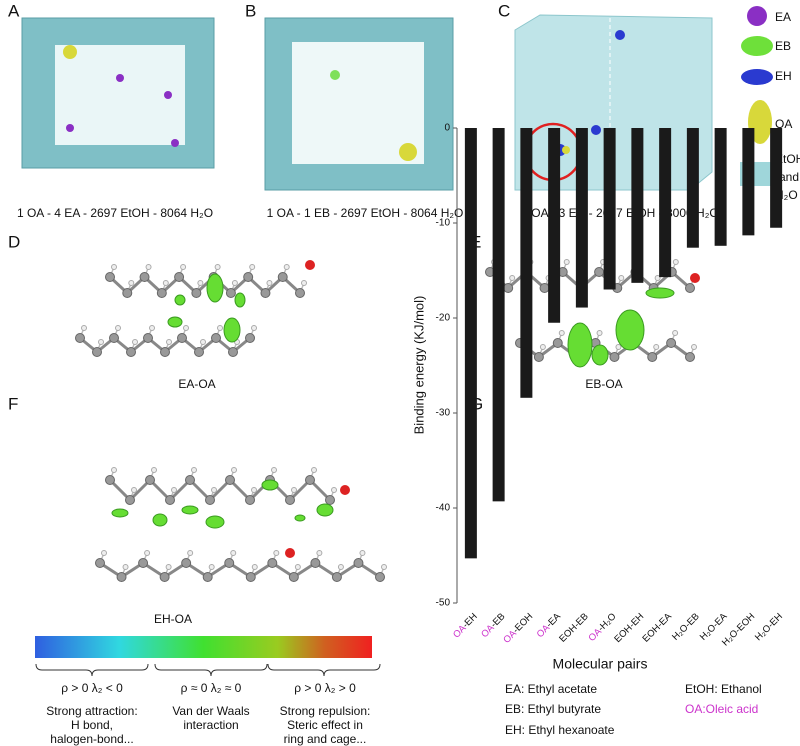 The height and width of the screenshot is (746, 800). What do you see at coordinates (465, 625) in the screenshot?
I see `x-tick-label: OA-EH` at bounding box center [465, 625].